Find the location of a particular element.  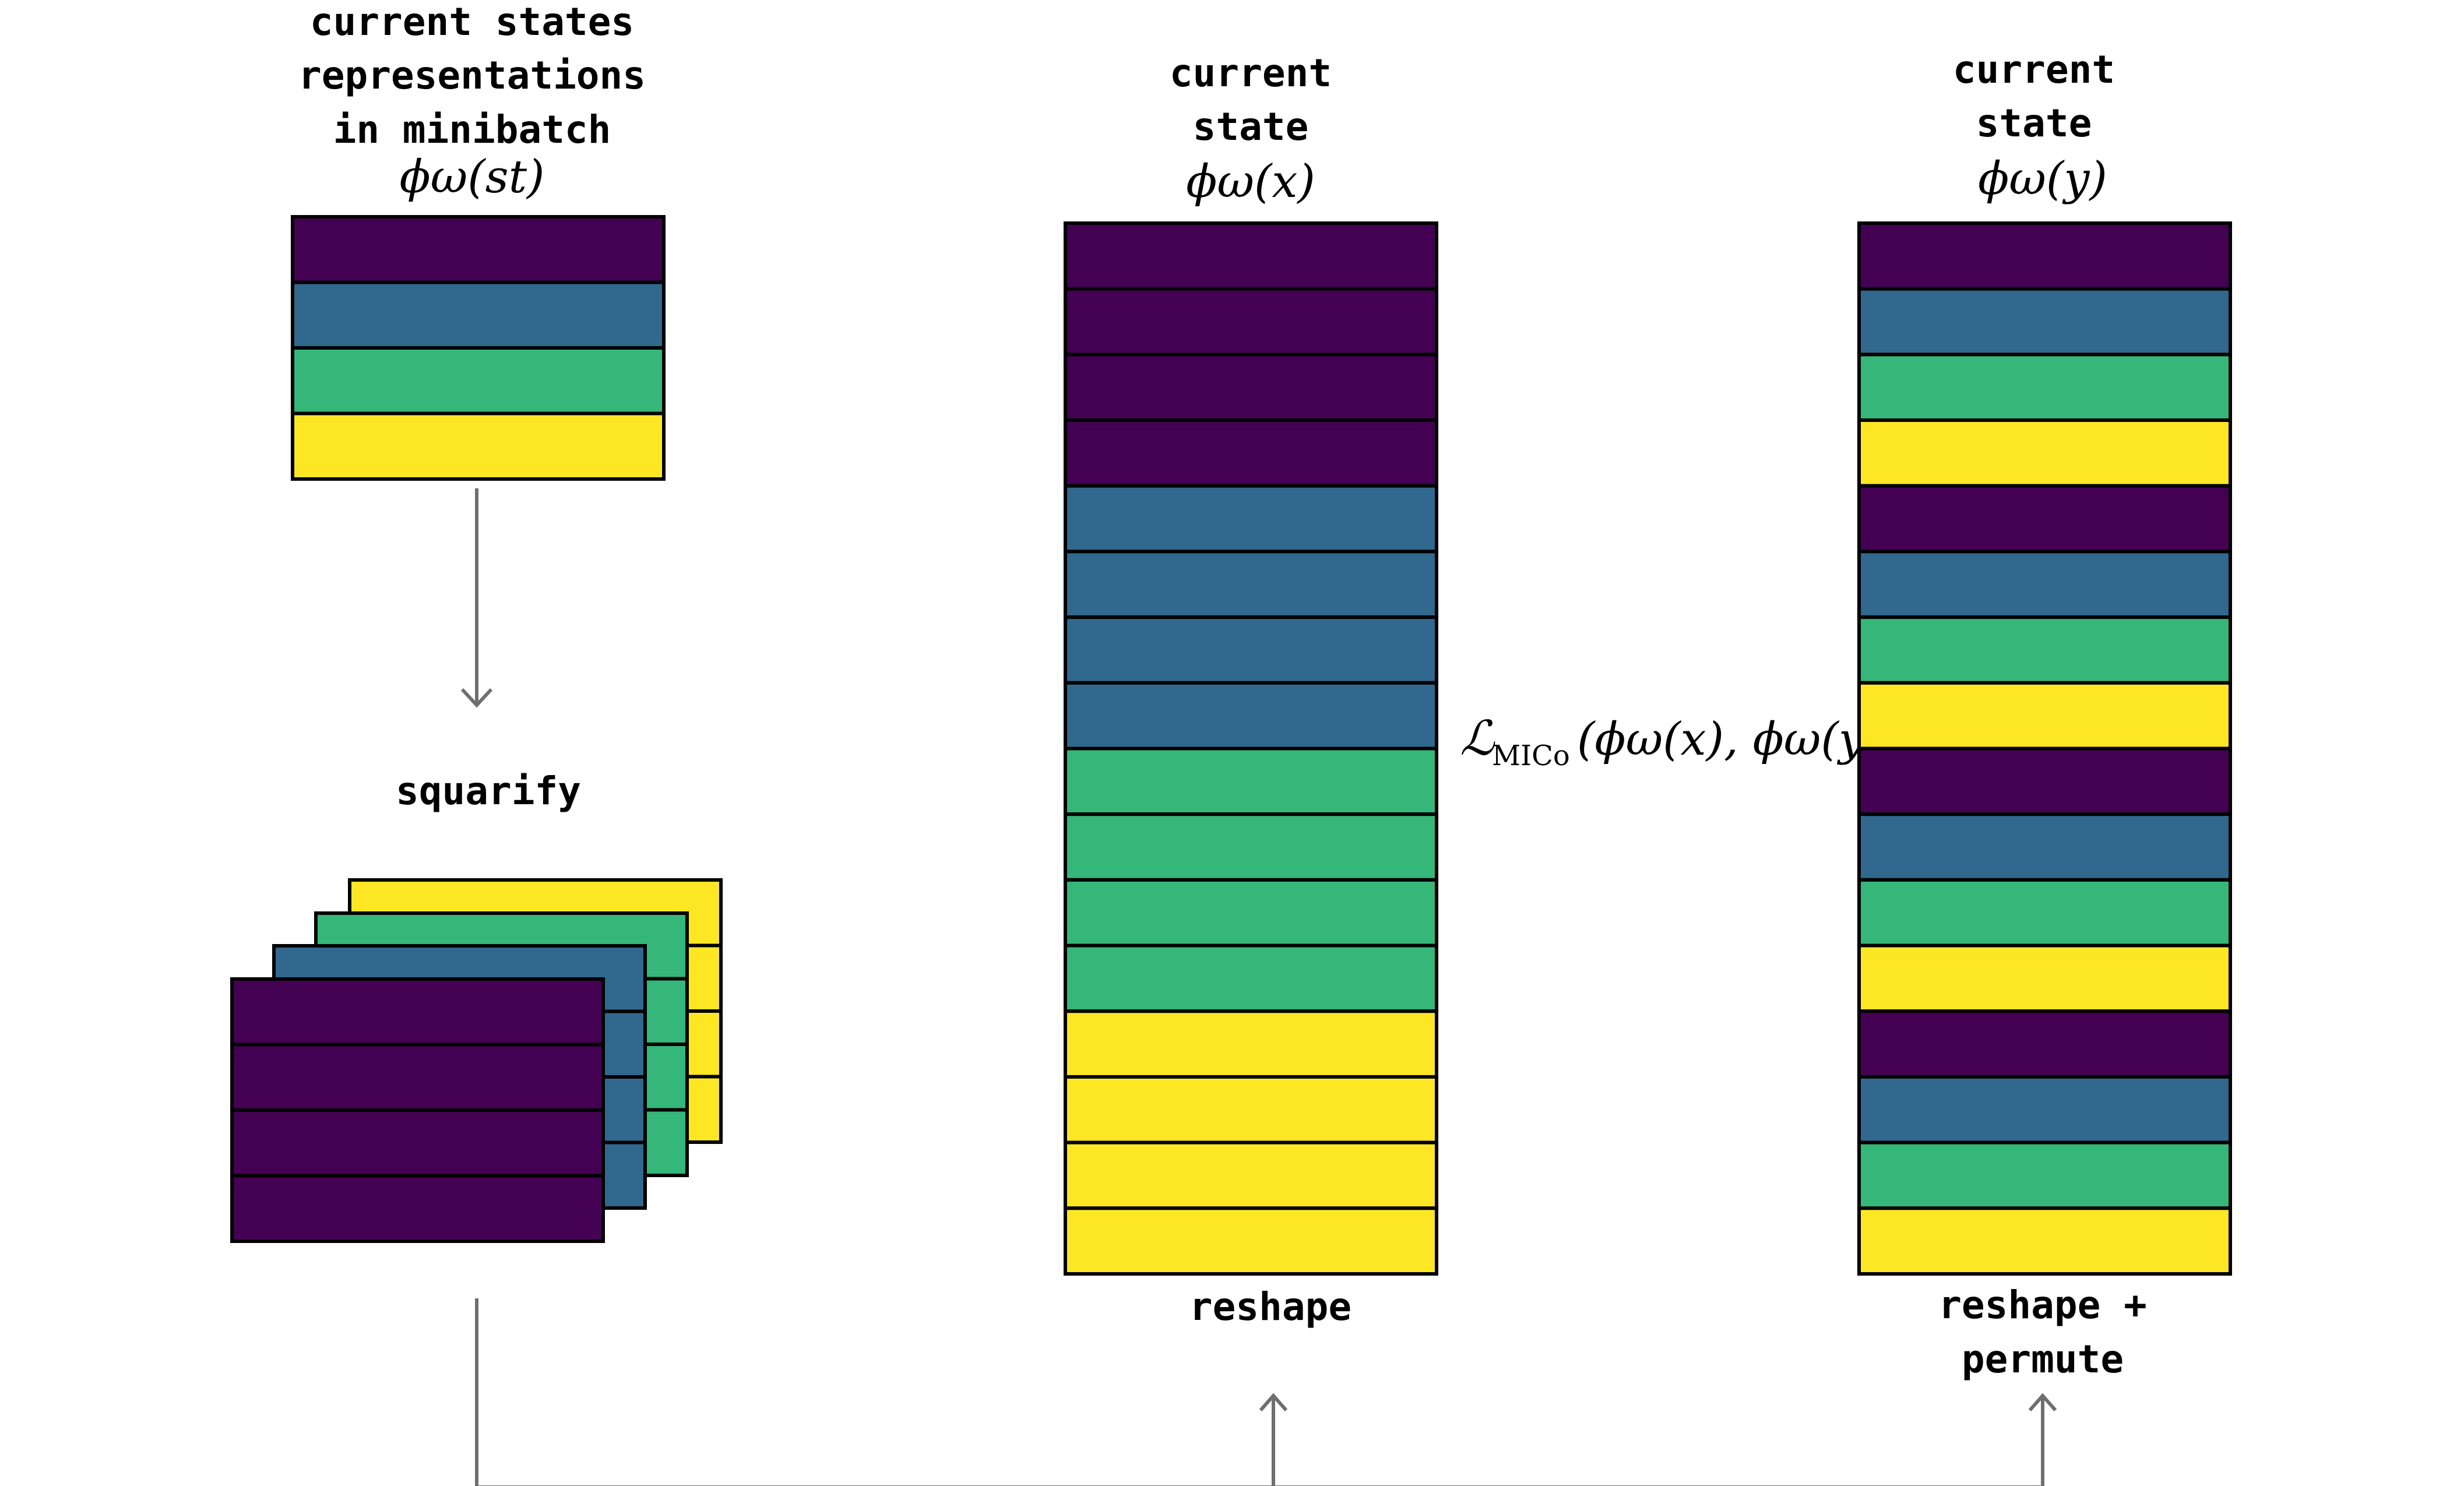

mico-loss-label: ℒ MICo (ϕω(x), ϕω(y)) is located at coordinates (1680, 741).